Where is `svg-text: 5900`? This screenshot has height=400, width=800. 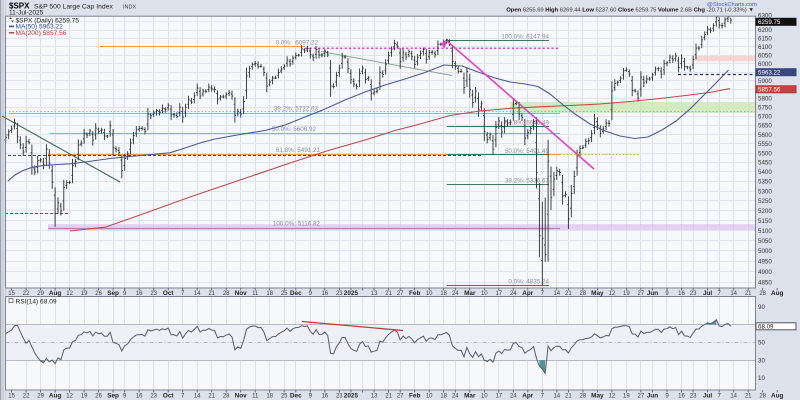
svg-text: 5900 is located at coordinates (765, 81).